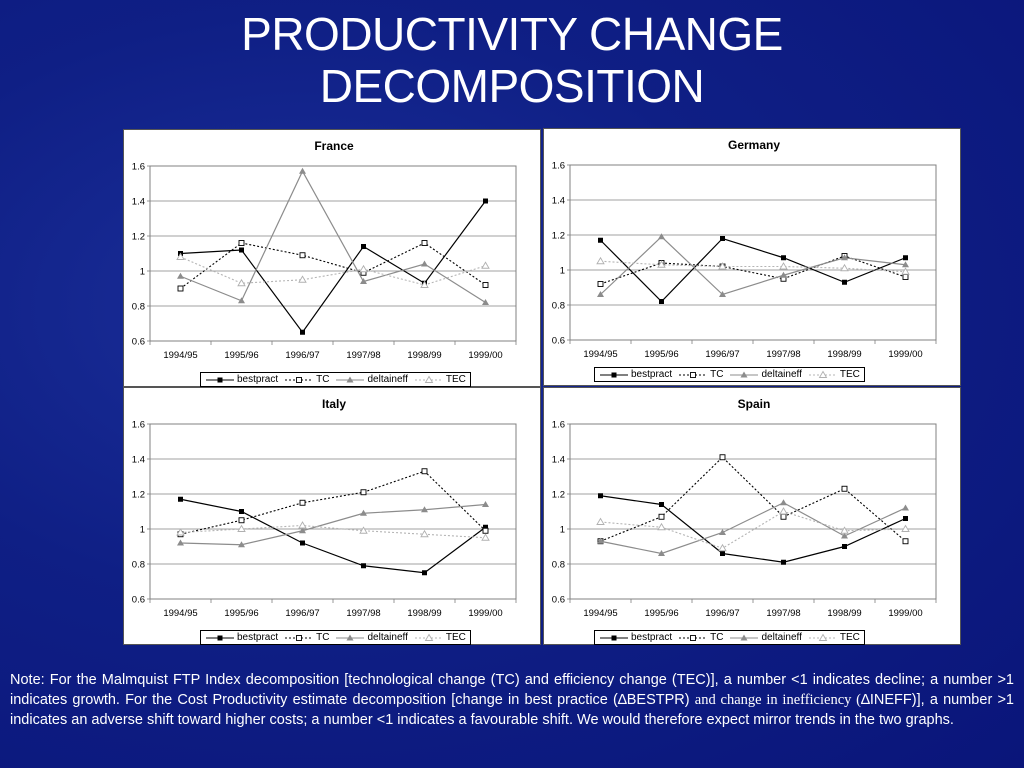 This screenshot has height=768, width=1024. Describe the element at coordinates (334, 404) in the screenshot. I see `chart-title: Italy` at that location.